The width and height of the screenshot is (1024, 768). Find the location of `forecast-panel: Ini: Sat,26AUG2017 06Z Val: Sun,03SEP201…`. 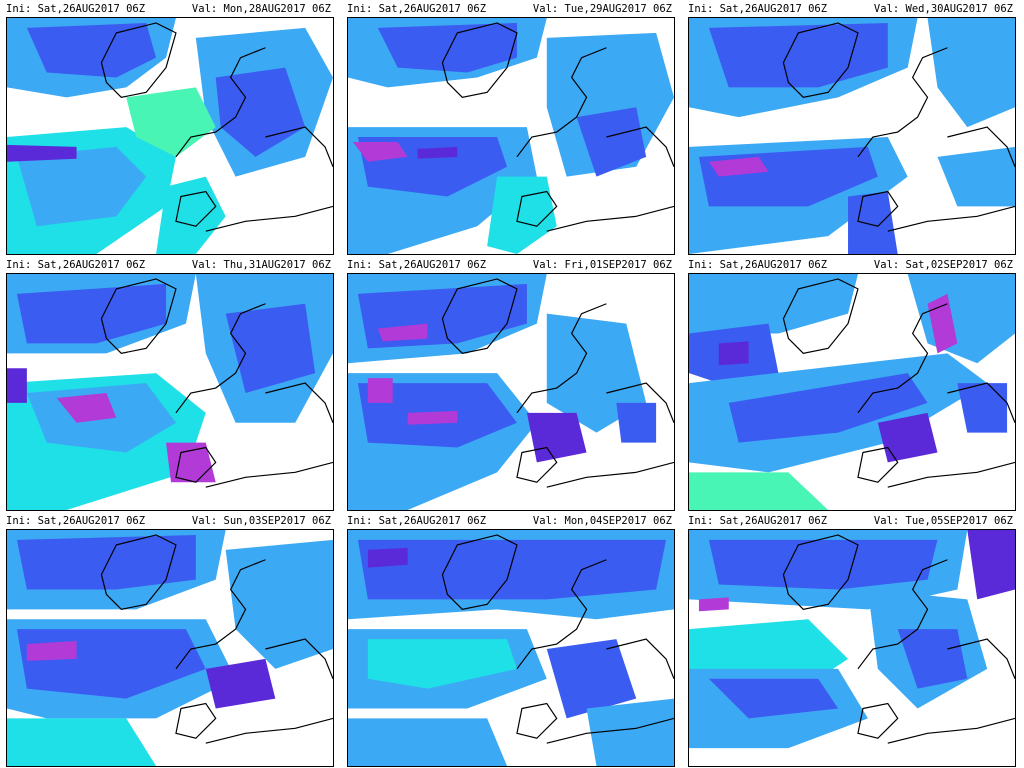

forecast-panel: Ini: Sat,26AUG2017 06Z Val: Sun,03SEP201… is located at coordinates (170, 640).